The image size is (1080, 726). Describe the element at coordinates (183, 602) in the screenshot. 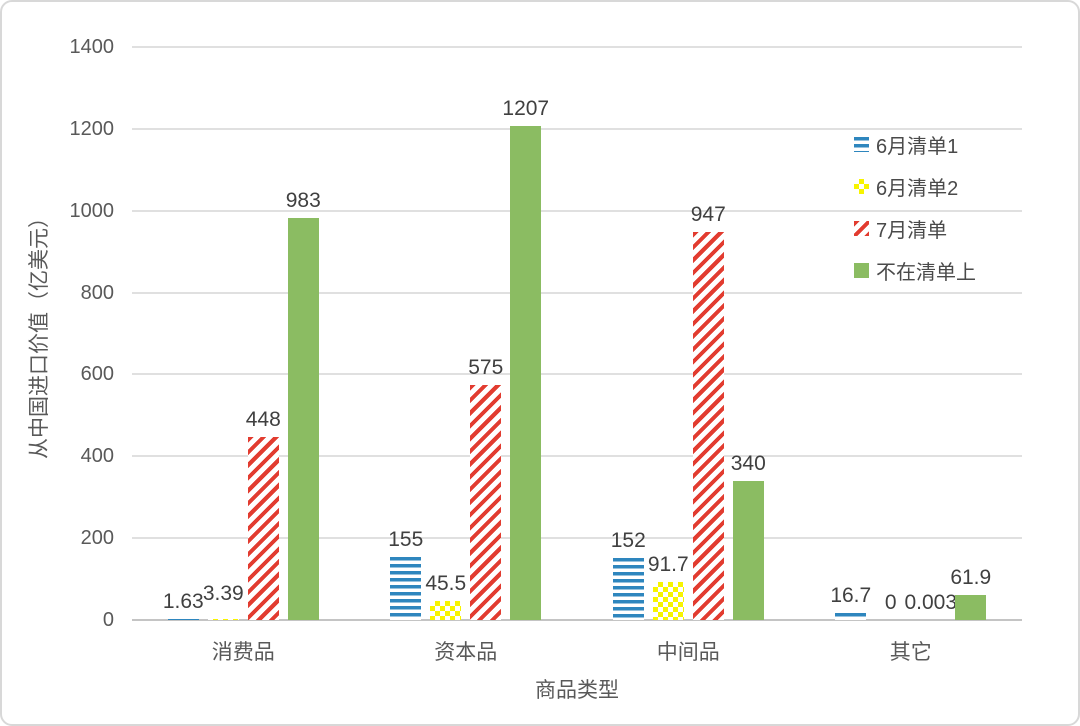

I see `bar-value-label: 1.63` at that location.